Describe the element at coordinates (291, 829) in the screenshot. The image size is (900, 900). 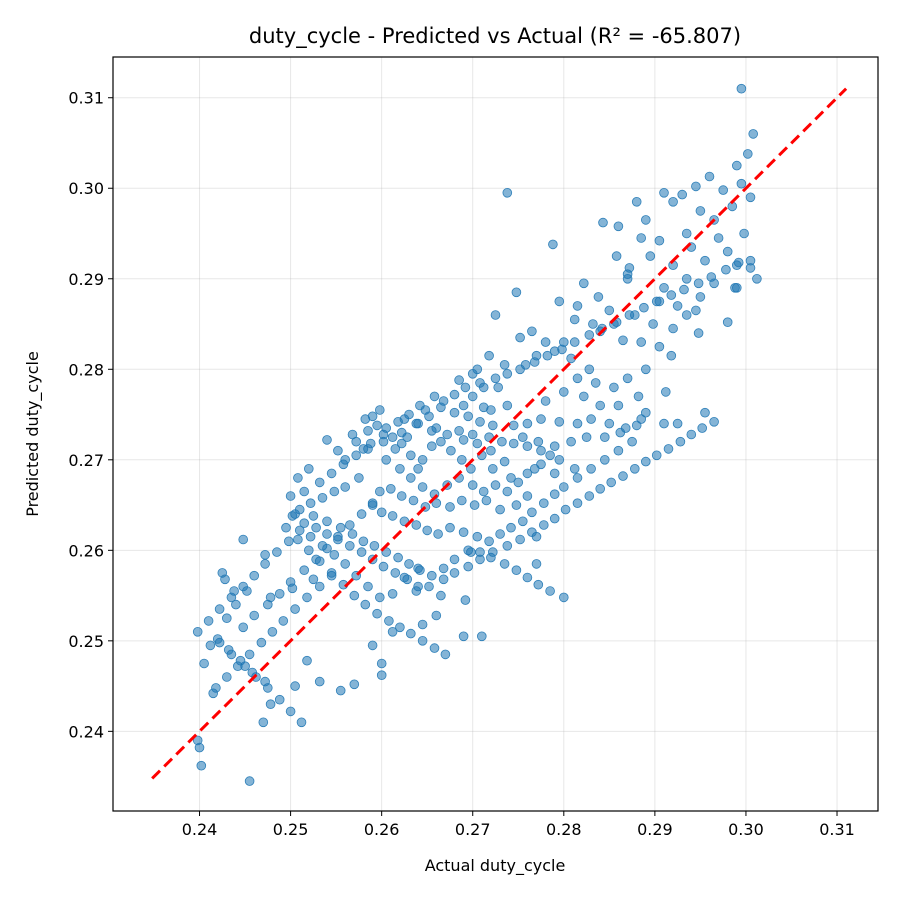
I see `x-tick-label: 0.25` at that location.